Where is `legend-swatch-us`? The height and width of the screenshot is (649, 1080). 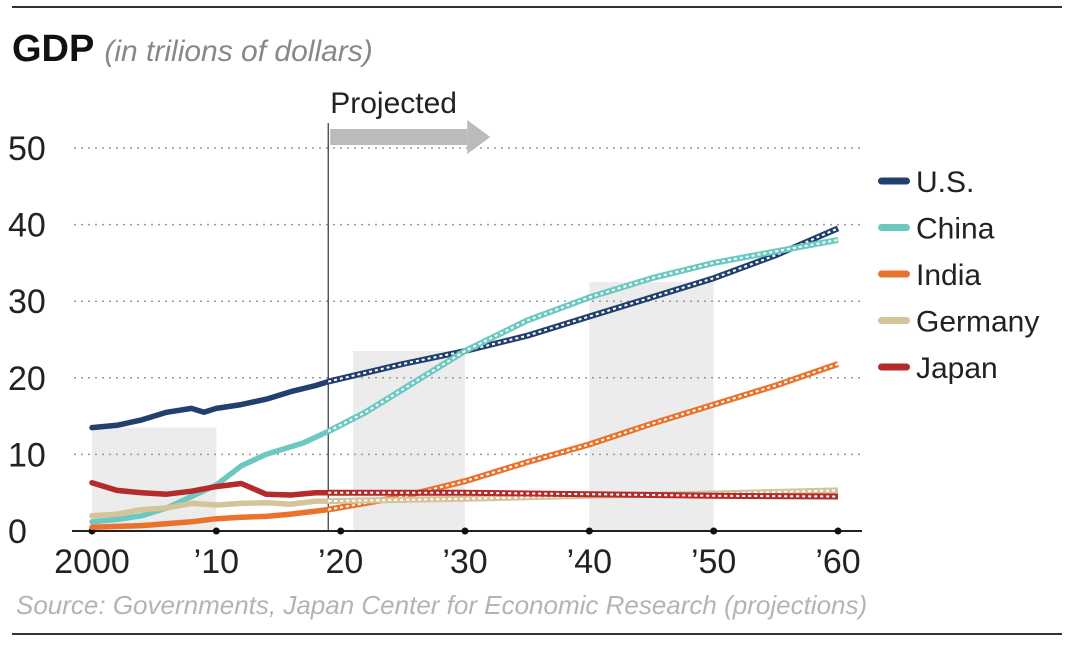 legend-swatch-us is located at coordinates (894, 181).